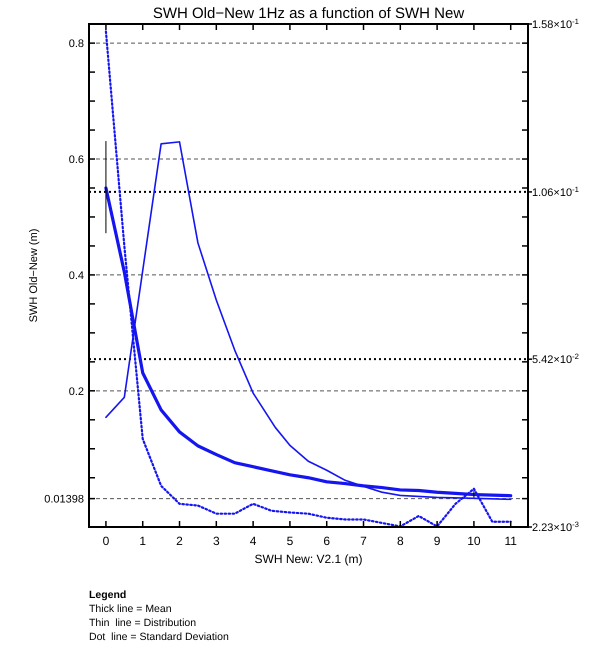 The image size is (594, 647). I want to click on x-tick-label: 4, so click(253, 541).